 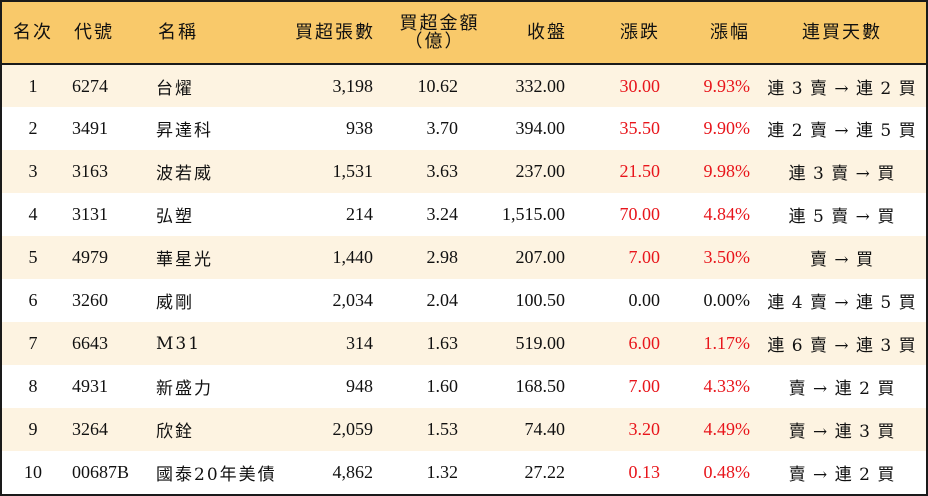 What do you see at coordinates (359, 214) in the screenshot?
I see `net-buy-lots-cell: 214` at bounding box center [359, 214].